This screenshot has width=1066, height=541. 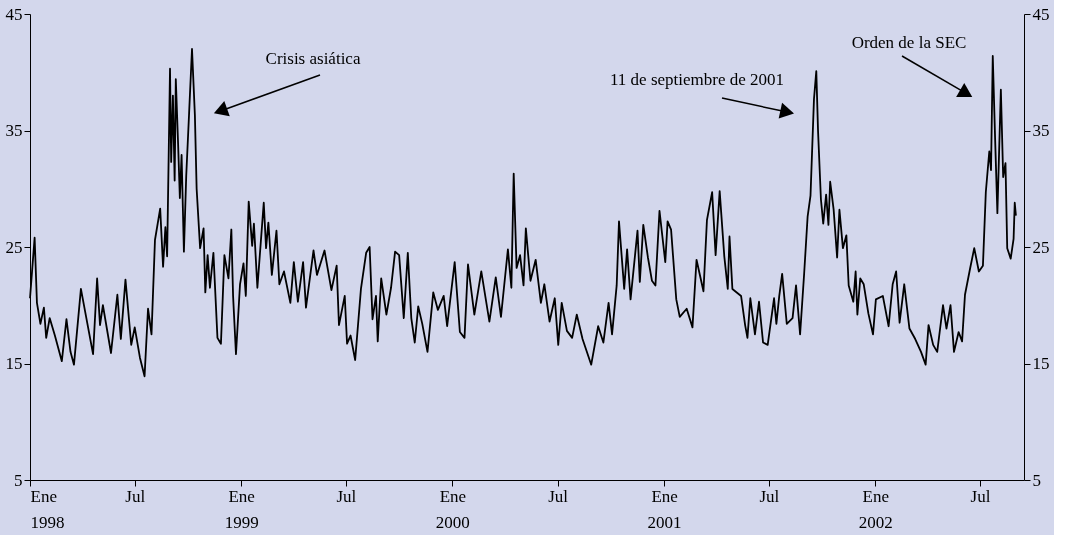 What do you see at coordinates (1036, 480) in the screenshot?
I see `y2-tick-label: 5` at bounding box center [1036, 480].